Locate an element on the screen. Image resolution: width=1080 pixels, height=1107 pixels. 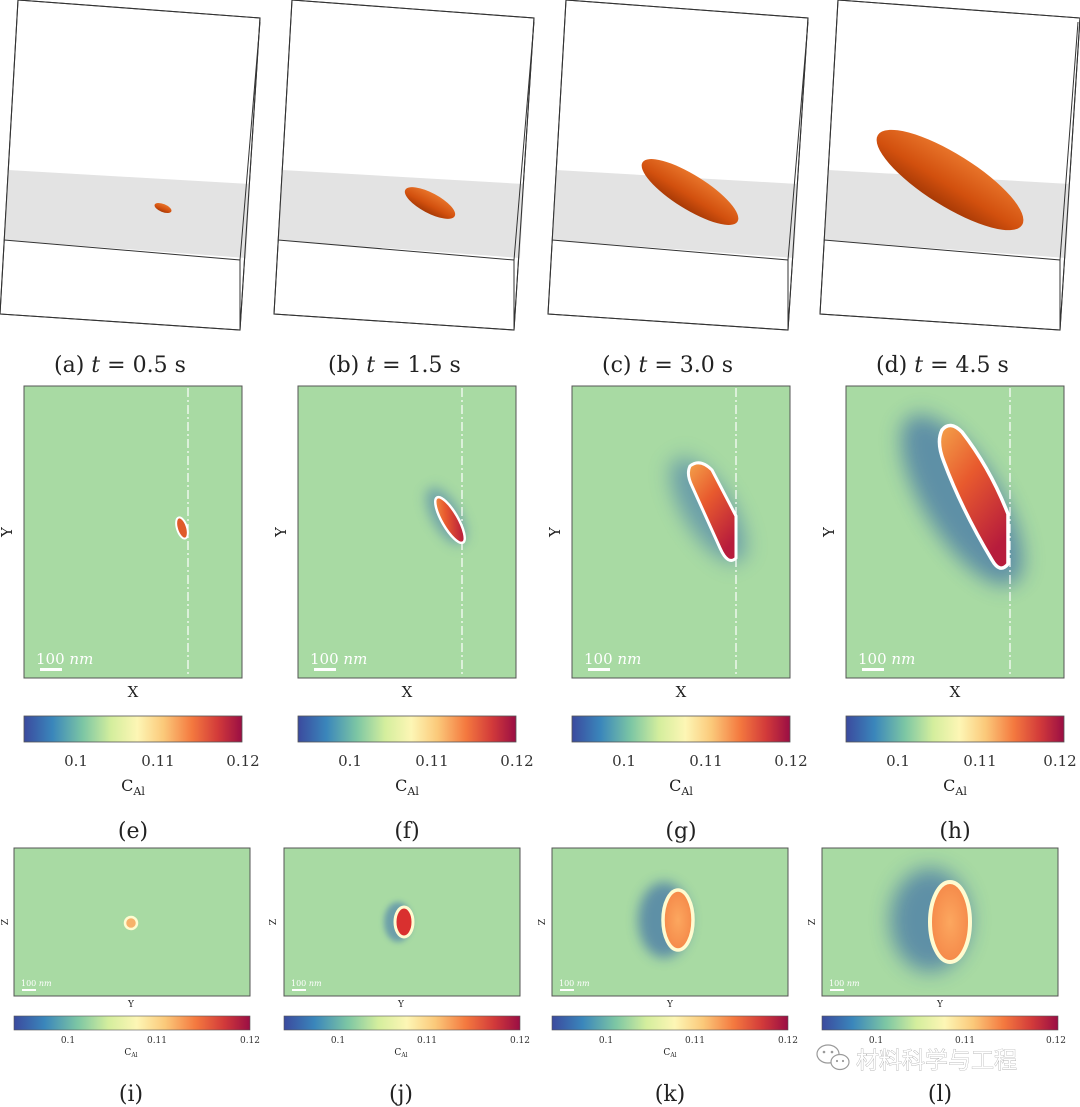
panel-k-yz-map: 100 nm Y Z is located at coordinates (663, 928).